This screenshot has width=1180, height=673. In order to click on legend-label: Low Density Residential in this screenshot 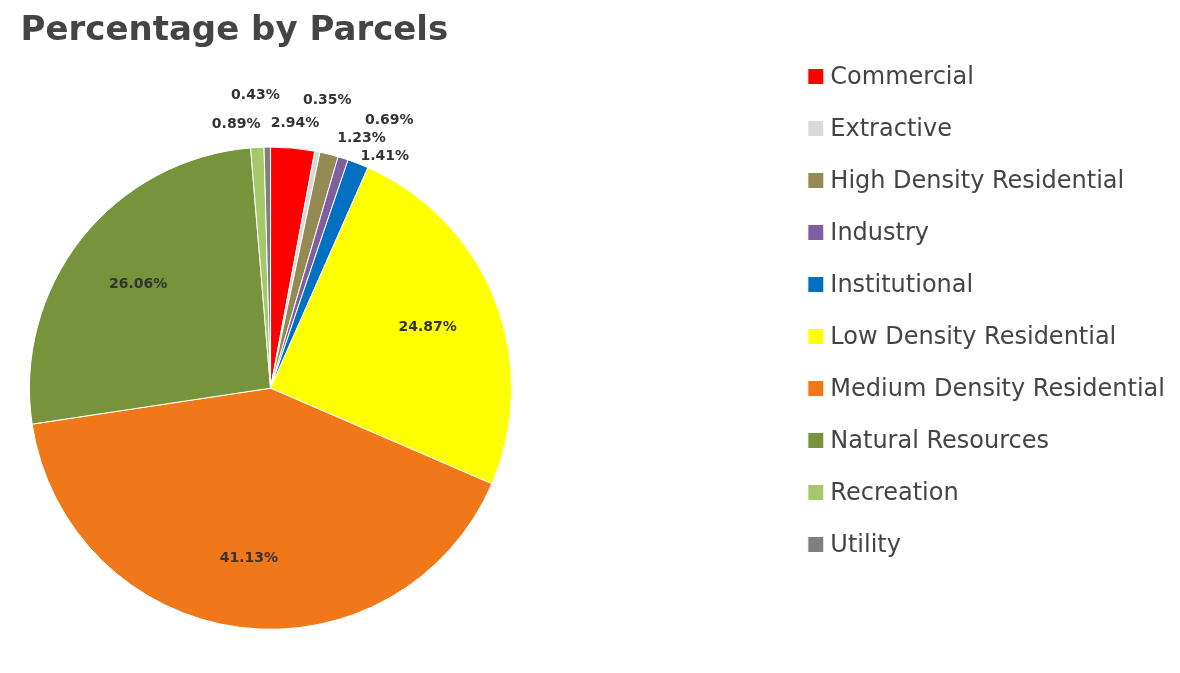, I will do `click(973, 336)`.